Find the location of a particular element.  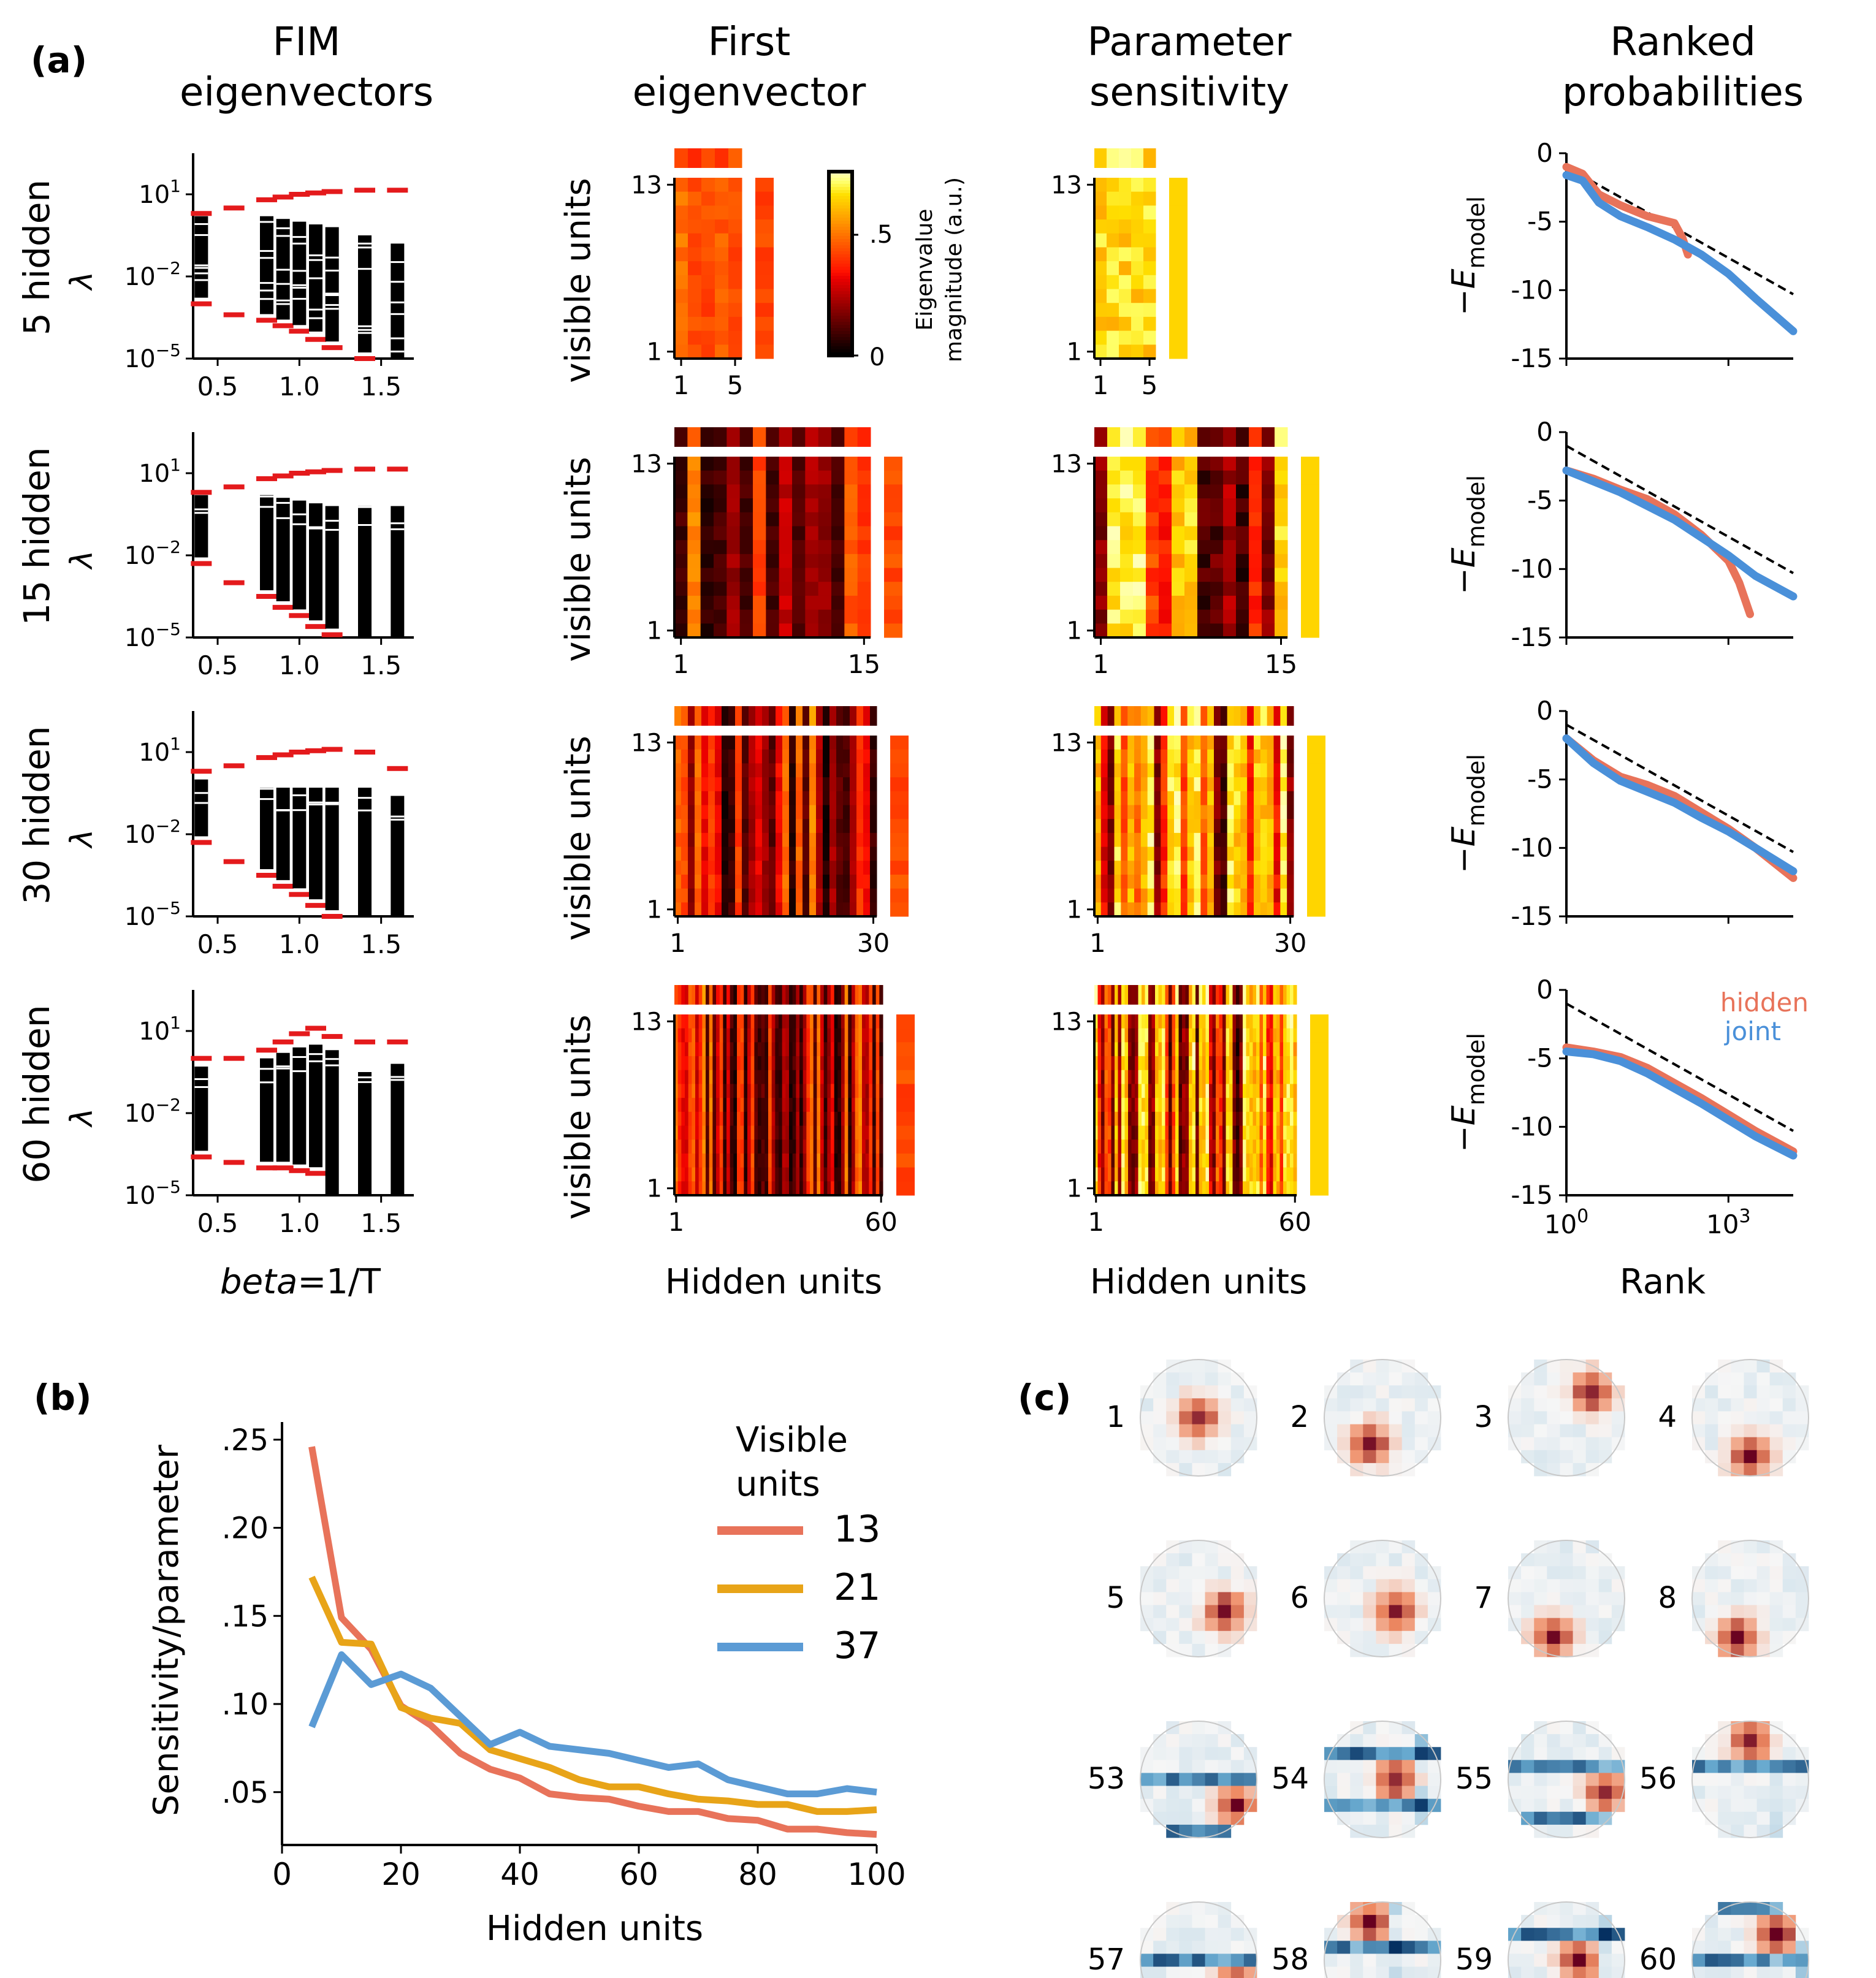

colorbar is located at coordinates (842, 263).